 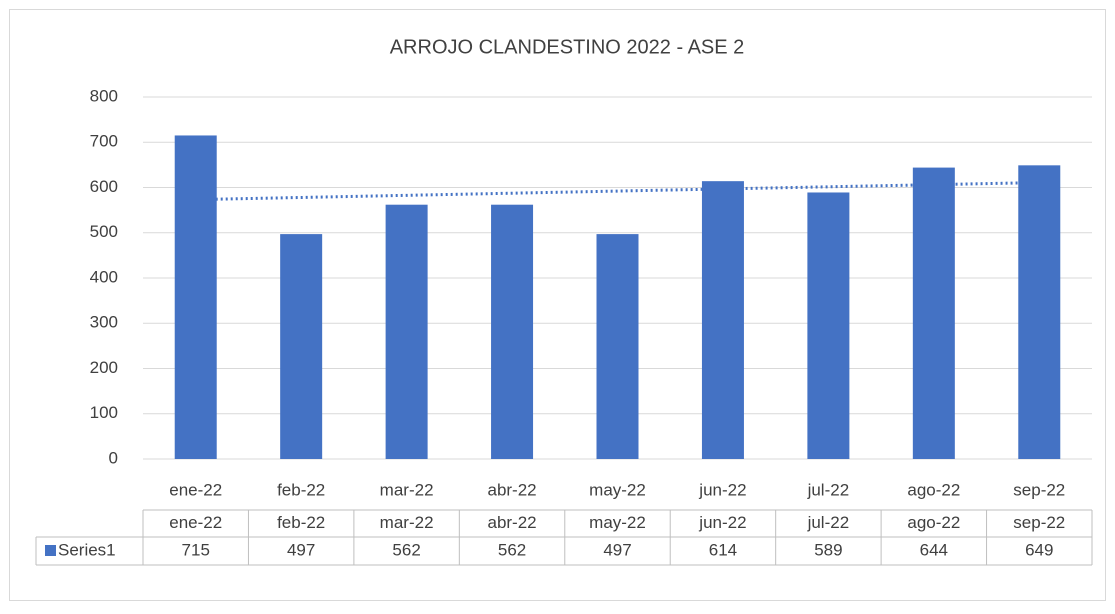 I want to click on table-value: 614, so click(x=723, y=549).